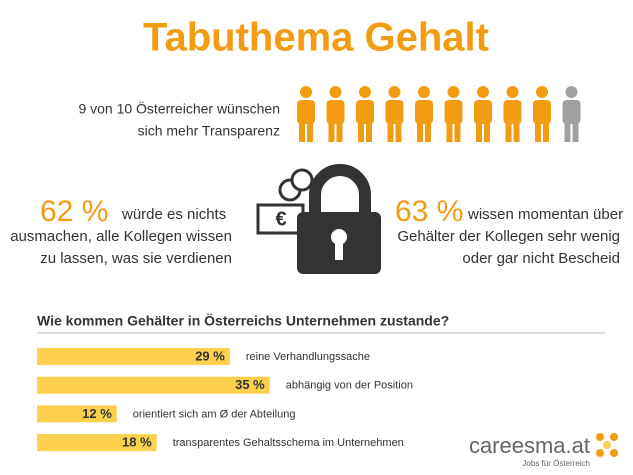 The width and height of the screenshot is (633, 475). I want to click on category-label: orientiert sich am Ø der Abteilung, so click(214, 414).